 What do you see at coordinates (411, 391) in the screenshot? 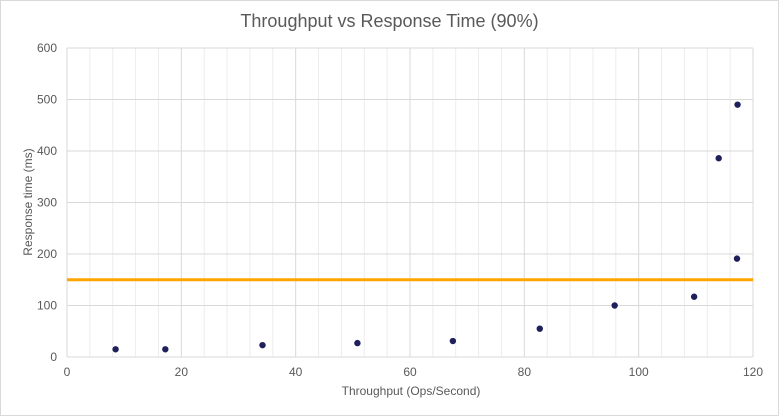
I see `x-axis-label: Throughput (Ops/Second)` at bounding box center [411, 391].